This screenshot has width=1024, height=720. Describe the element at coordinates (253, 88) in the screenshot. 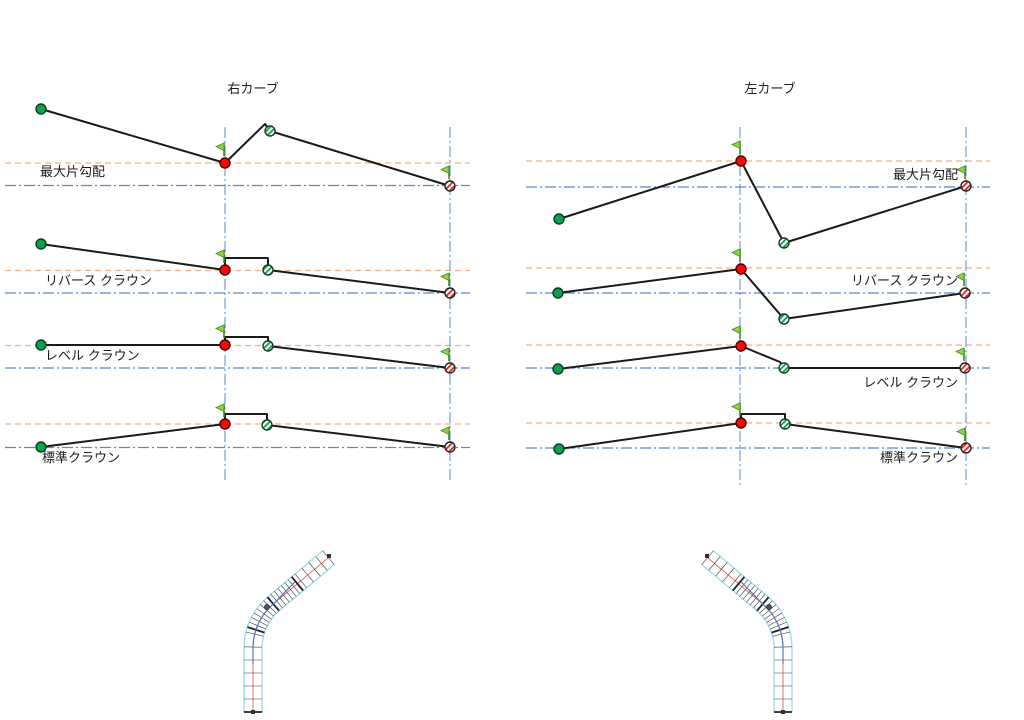

I see `column-title-right-curve: 右カーブ` at that location.